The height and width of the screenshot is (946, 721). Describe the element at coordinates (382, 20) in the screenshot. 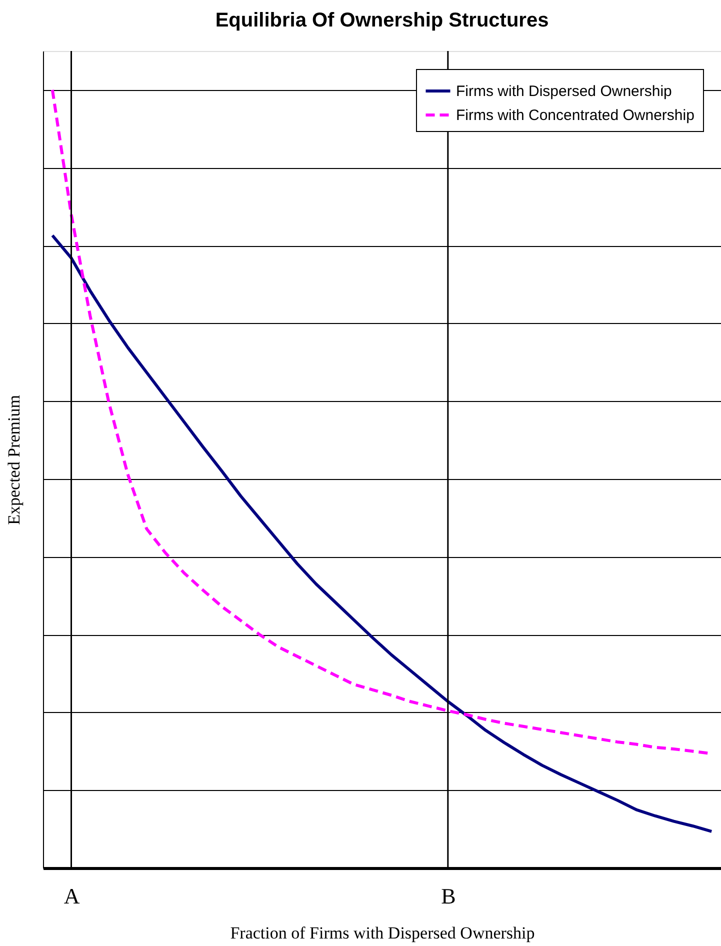

I see `chart-title: Equilibria Of Ownership Structures` at that location.